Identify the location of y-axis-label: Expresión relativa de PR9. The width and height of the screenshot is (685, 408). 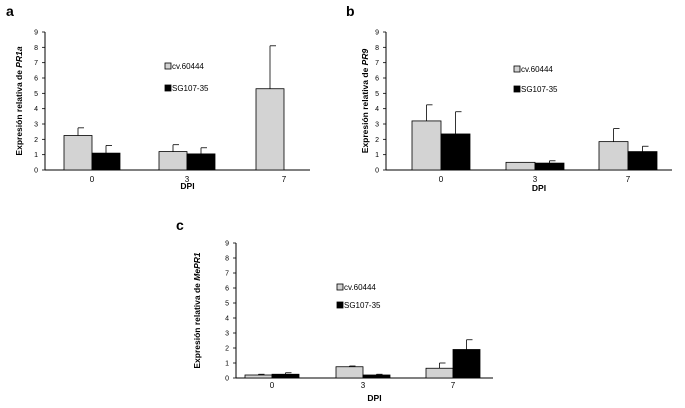
(365, 101).